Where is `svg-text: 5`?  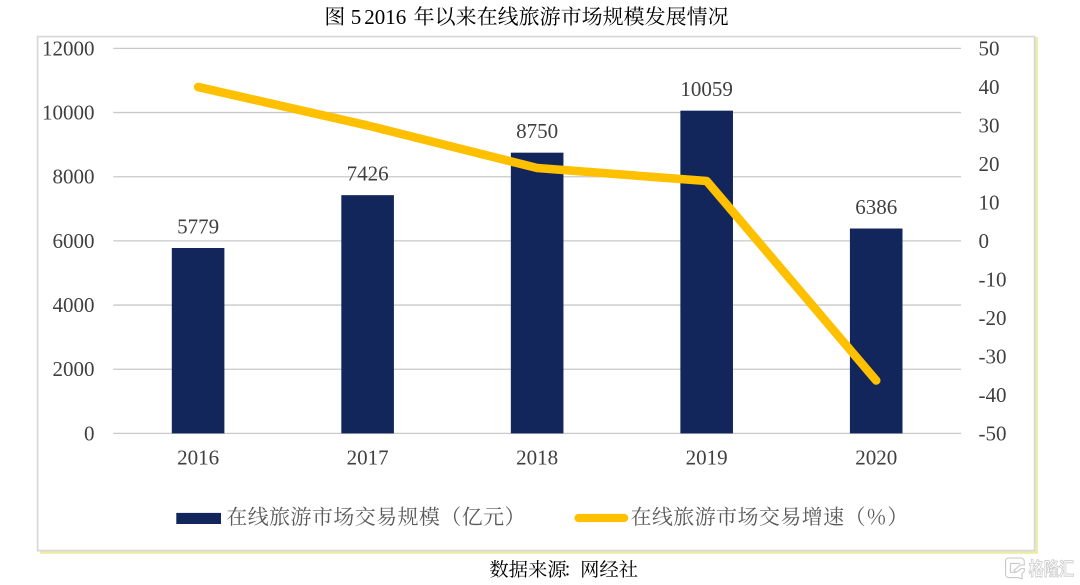 svg-text: 5 is located at coordinates (356, 17).